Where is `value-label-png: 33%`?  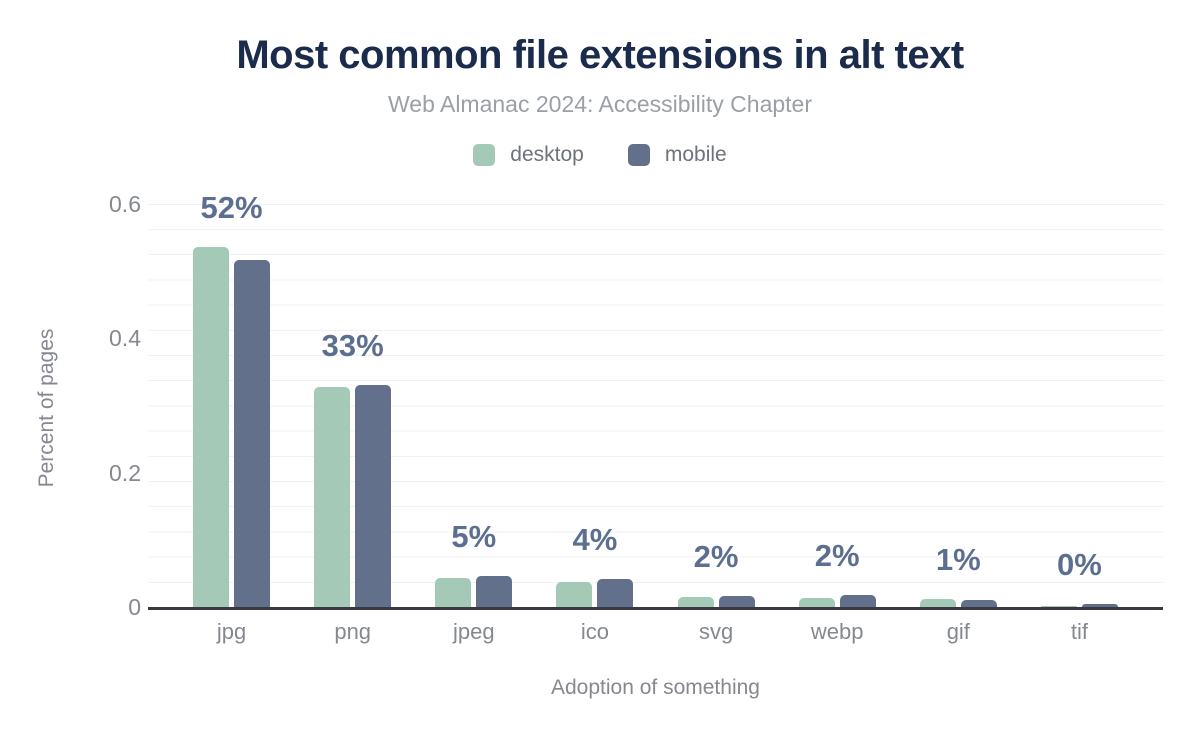
value-label-png: 33% is located at coordinates (352, 345).